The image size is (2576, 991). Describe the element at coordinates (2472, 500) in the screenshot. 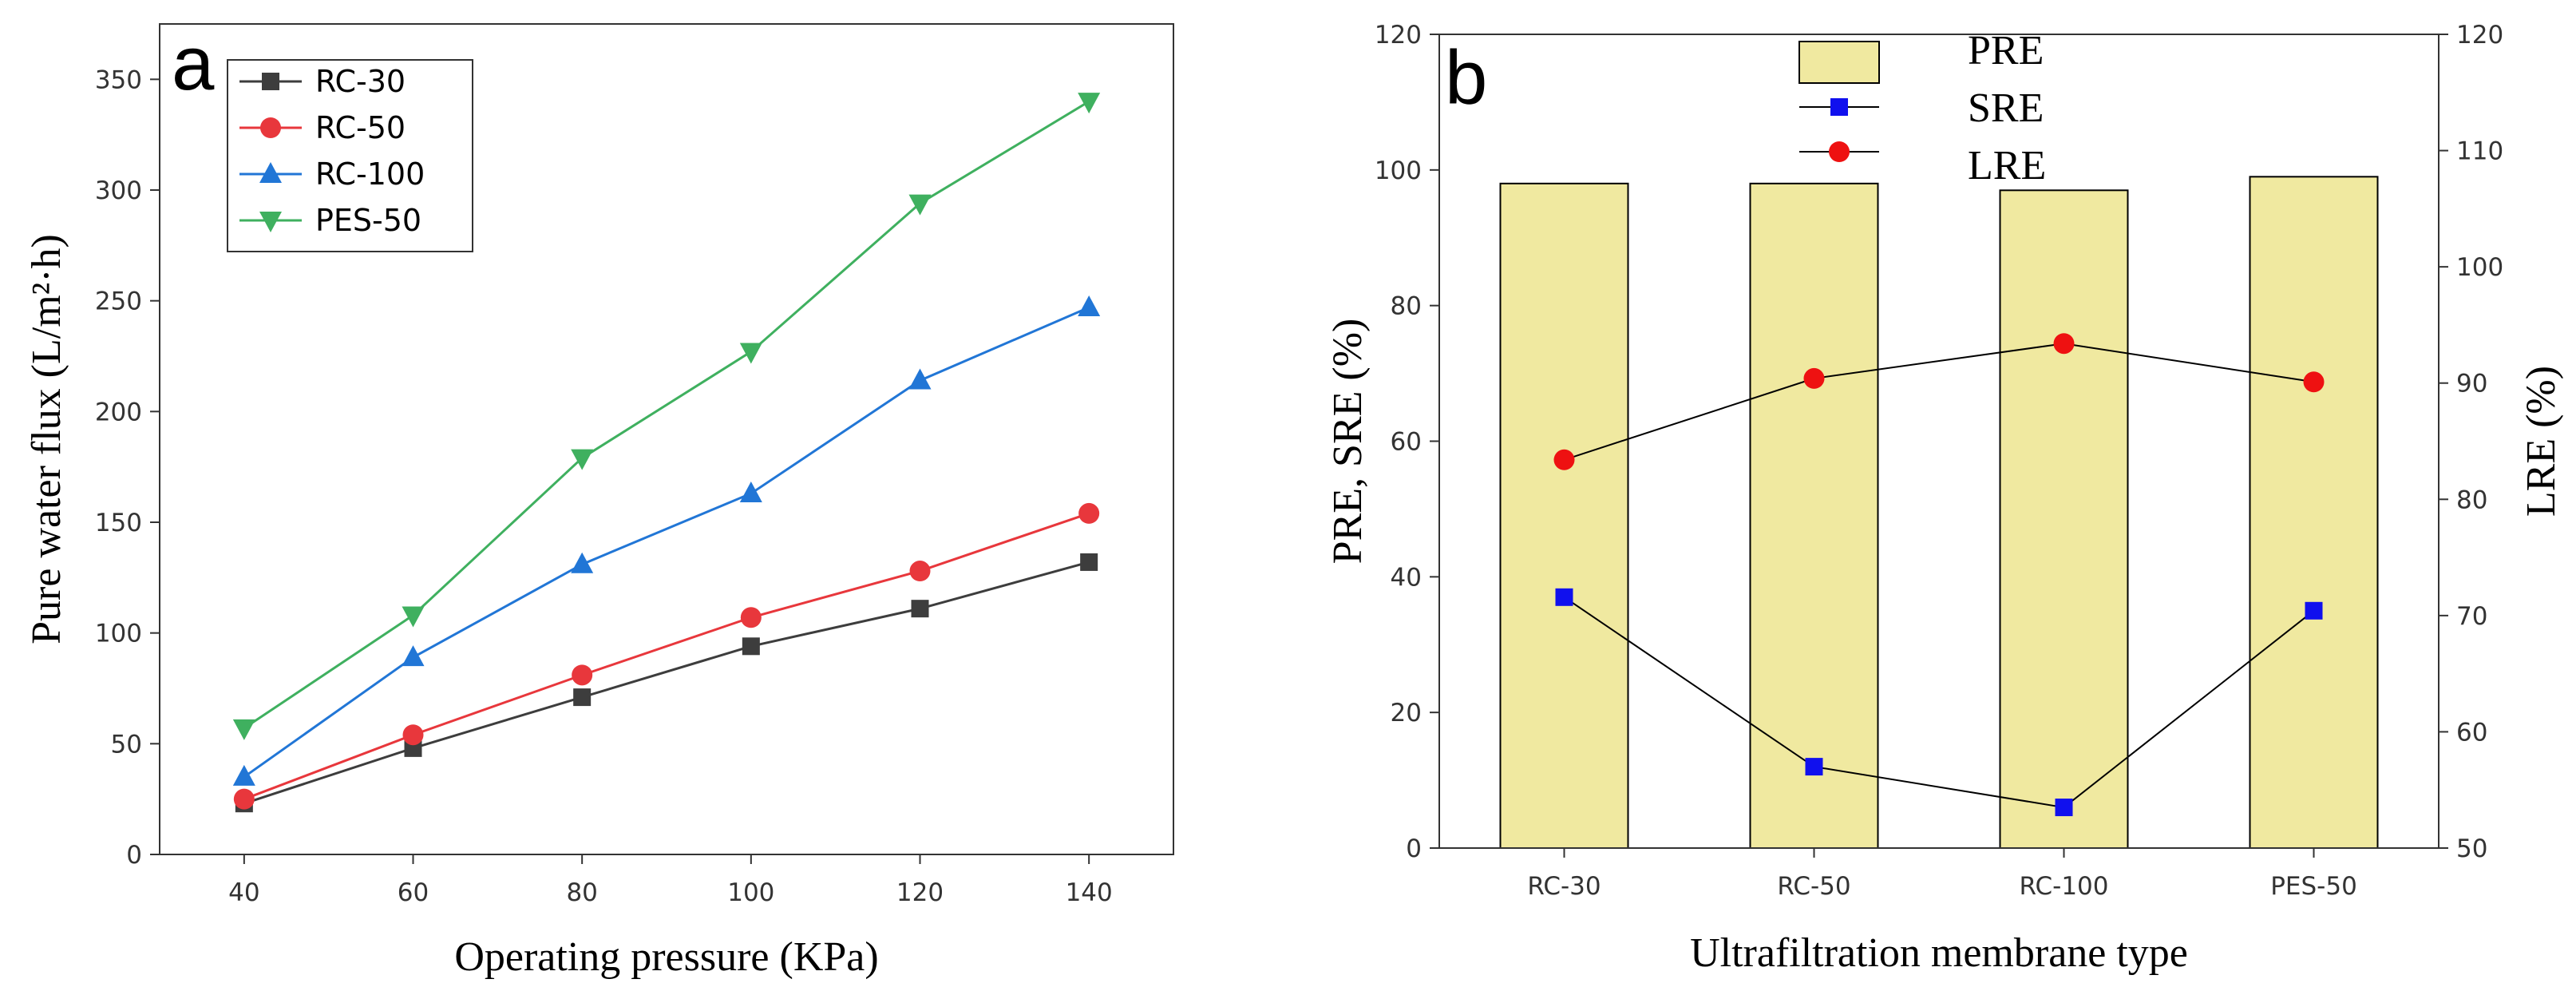

I see `y2-tick-label-b: 80` at that location.